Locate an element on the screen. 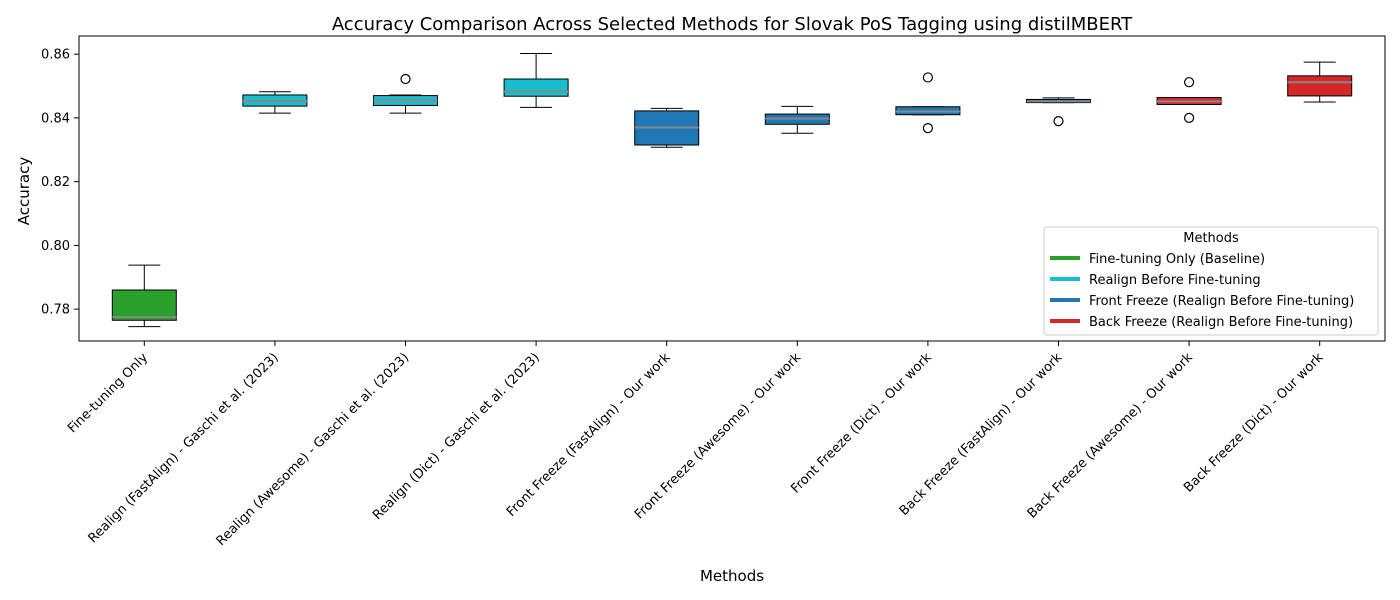 The image size is (1400, 600). y-tick-label: 0.82 is located at coordinates (55, 182).